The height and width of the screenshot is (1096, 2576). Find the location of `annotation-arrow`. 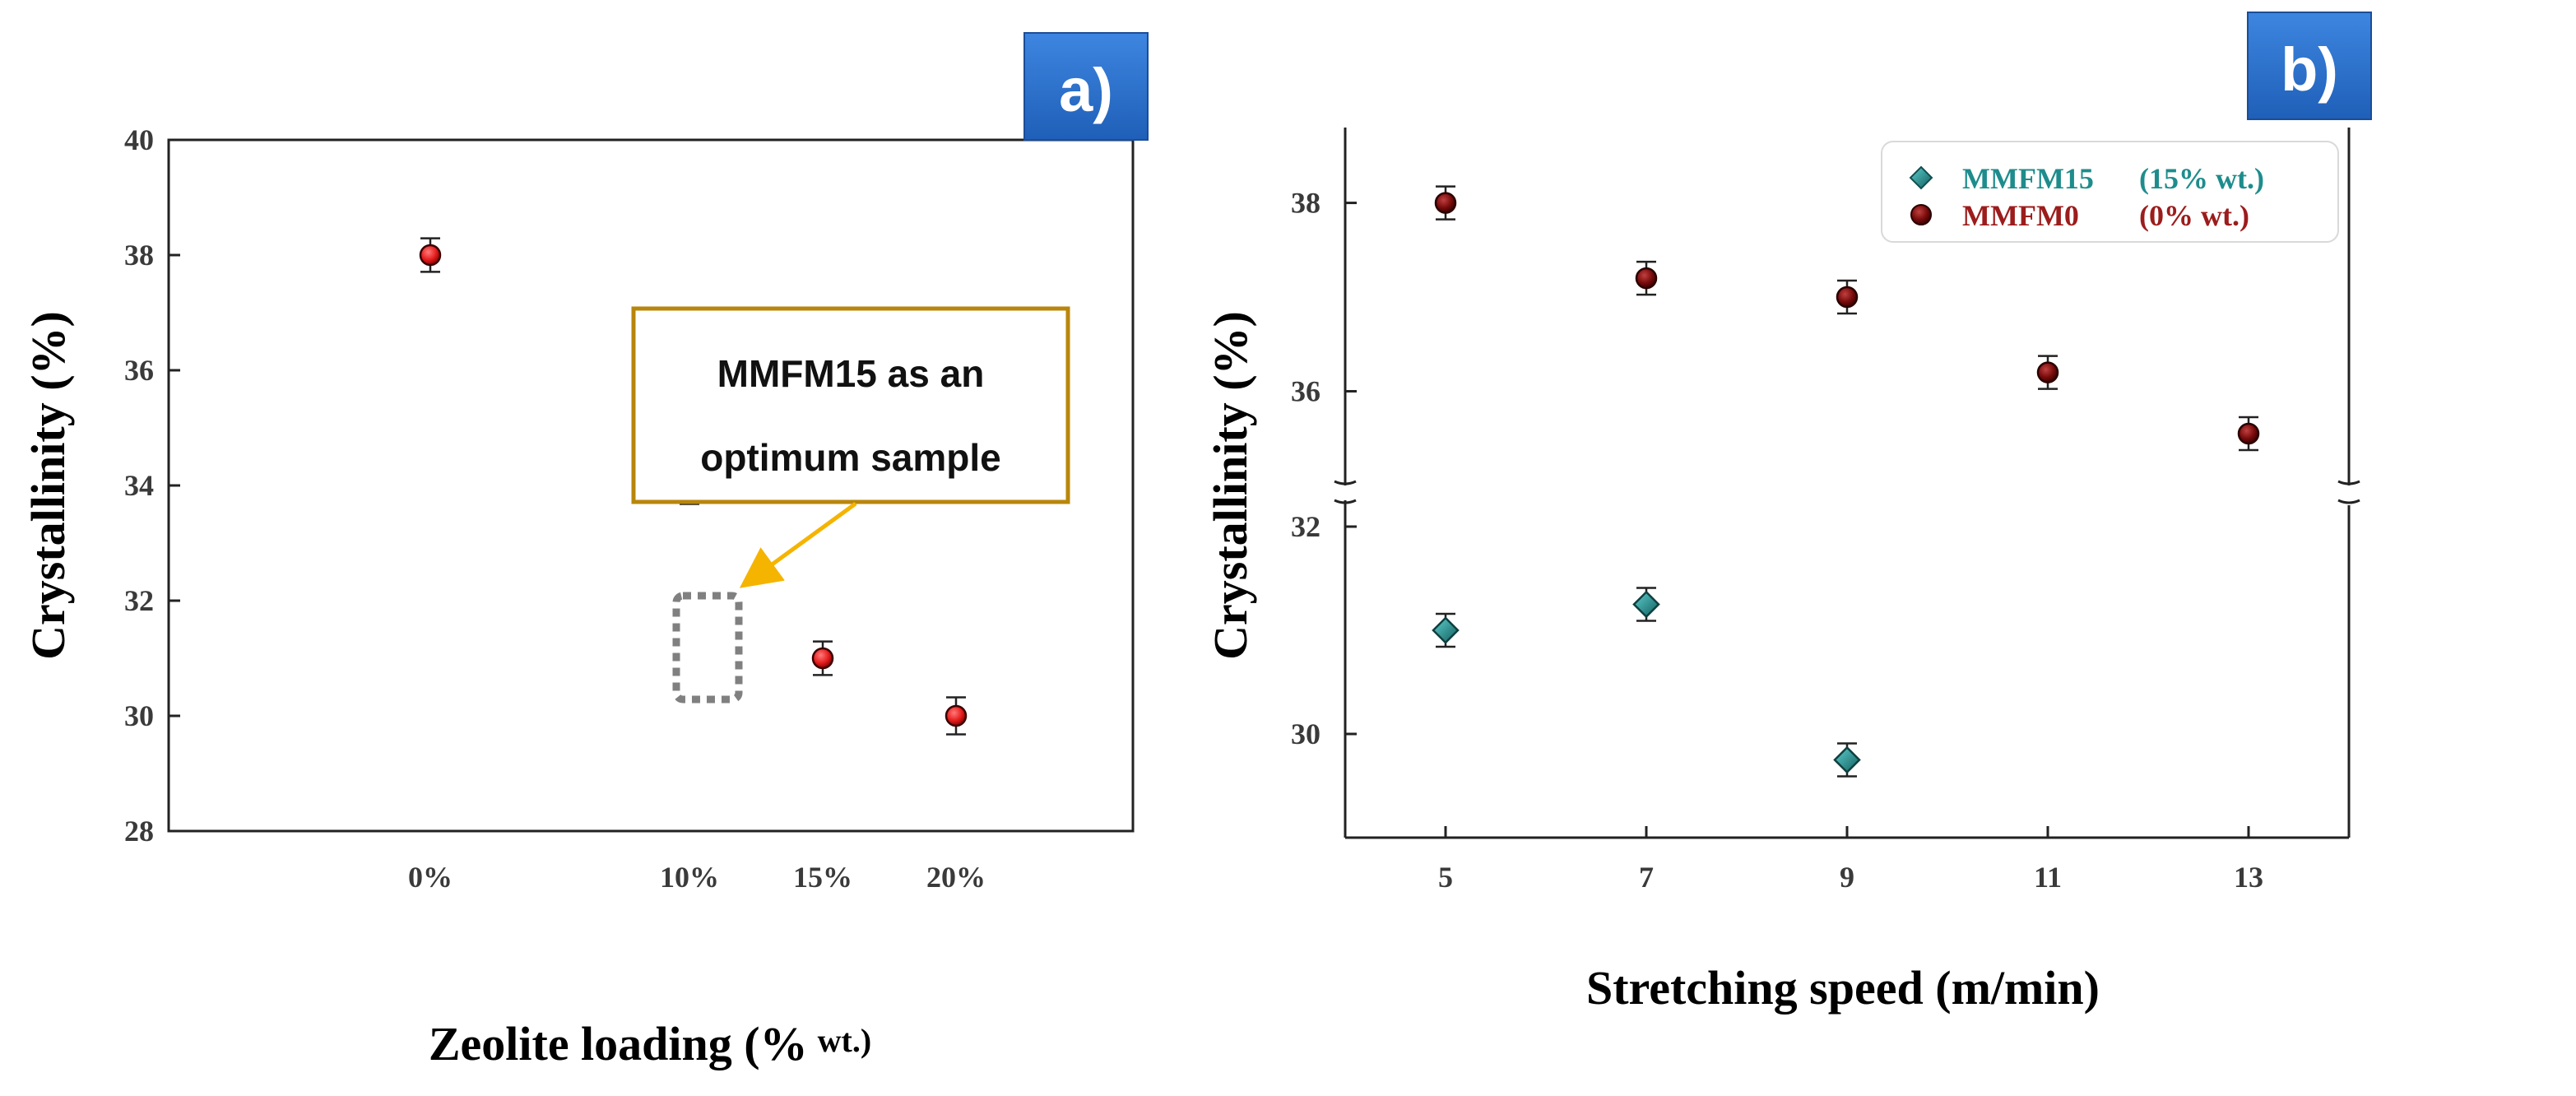

annotation-arrow is located at coordinates (798, 544).